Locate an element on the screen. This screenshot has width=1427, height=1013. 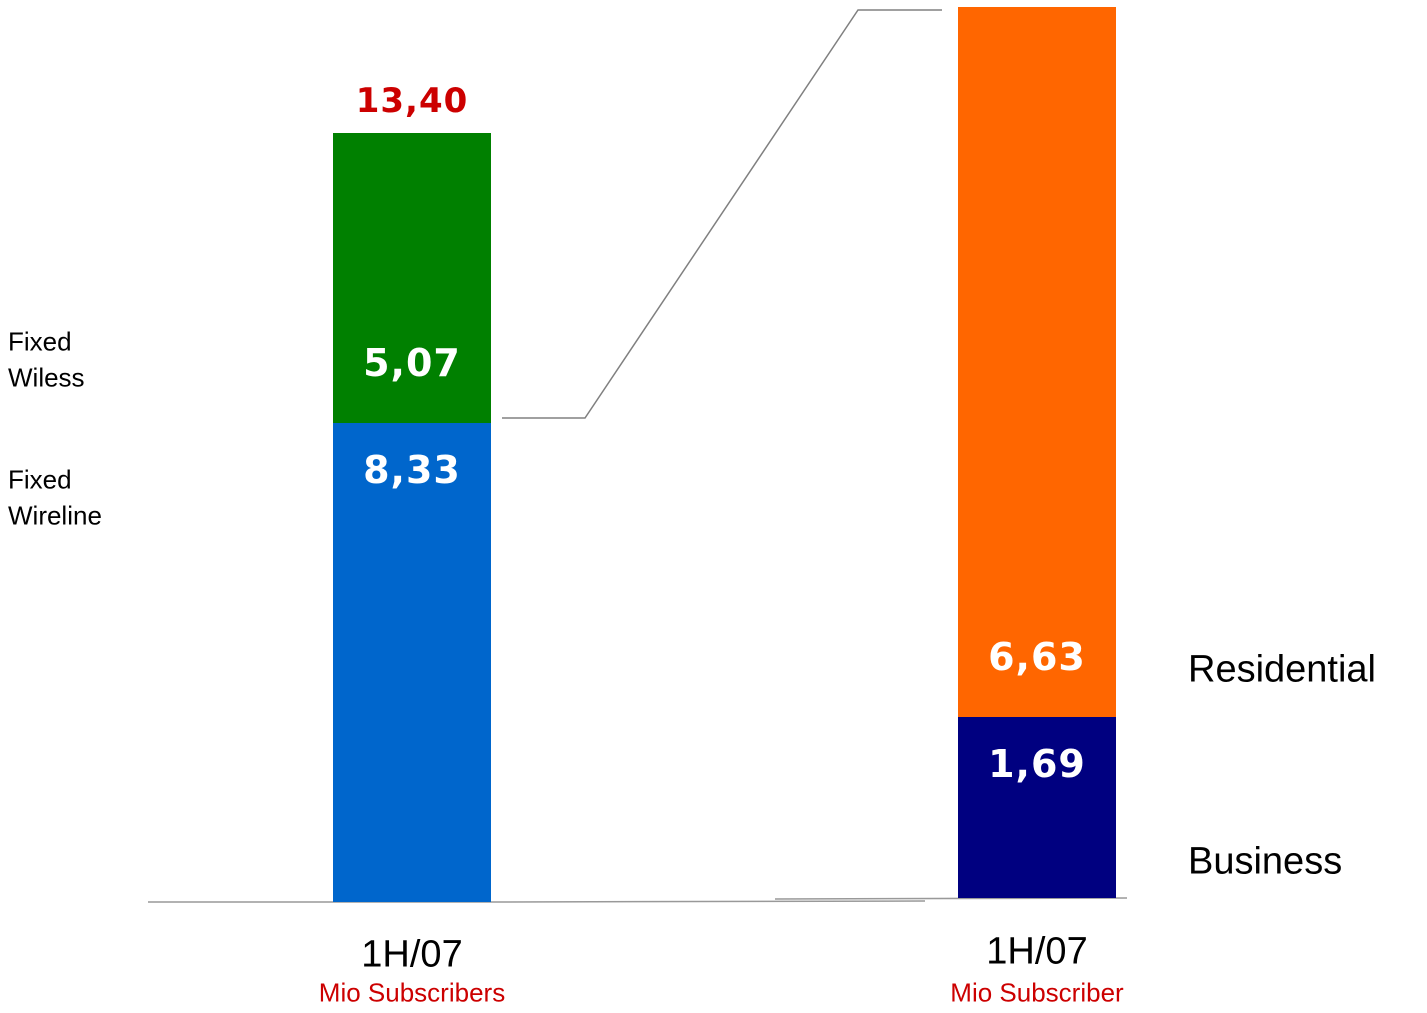
value-label: 5,07 is located at coordinates (412, 362).